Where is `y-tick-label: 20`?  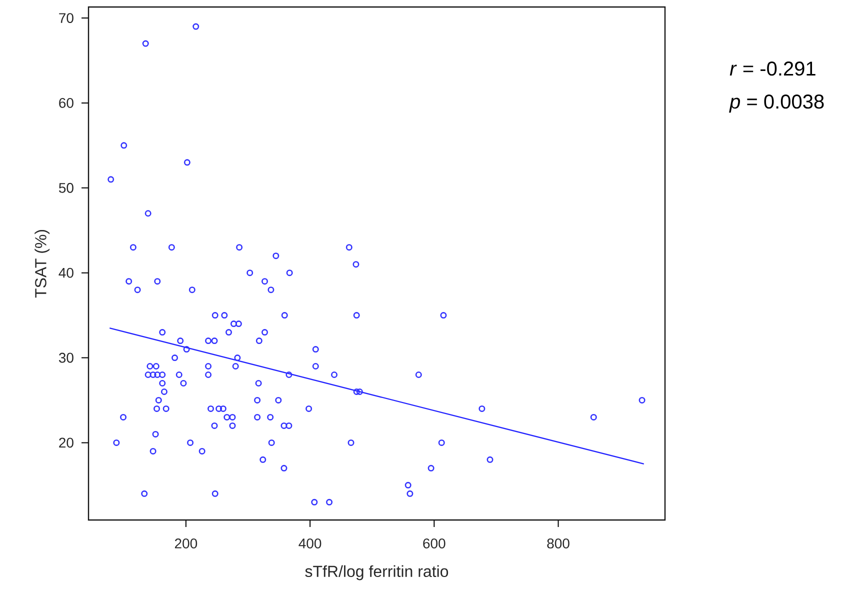
y-tick-label: 20 is located at coordinates (66, 443).